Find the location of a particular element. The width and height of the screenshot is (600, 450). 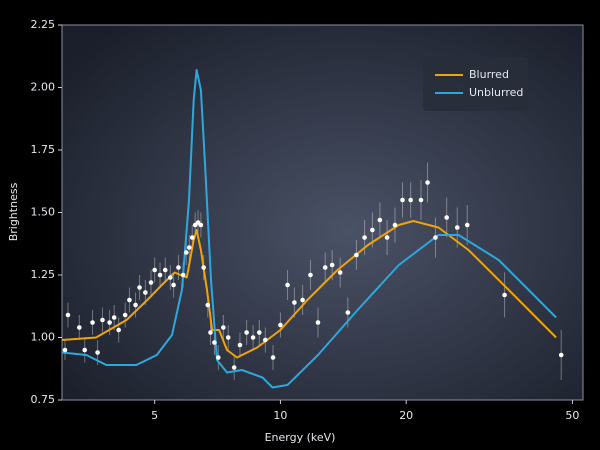

y-axis-label: Brightness is located at coordinates (13, 211).